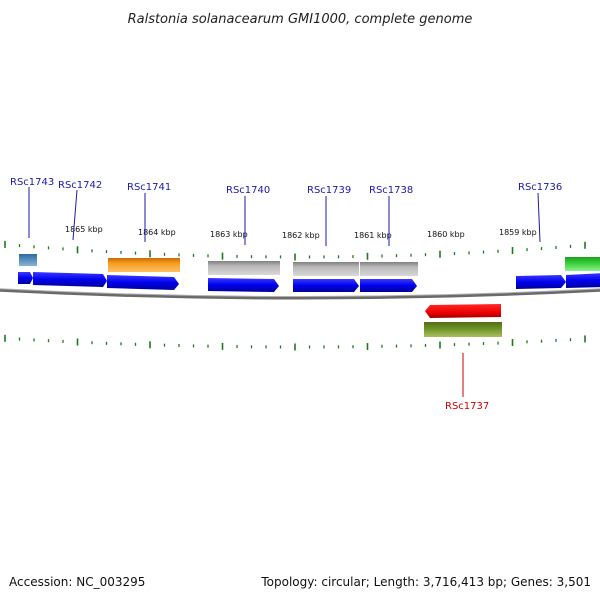 This screenshot has width=600, height=600. I want to click on cds-track-forward, so click(309, 282).